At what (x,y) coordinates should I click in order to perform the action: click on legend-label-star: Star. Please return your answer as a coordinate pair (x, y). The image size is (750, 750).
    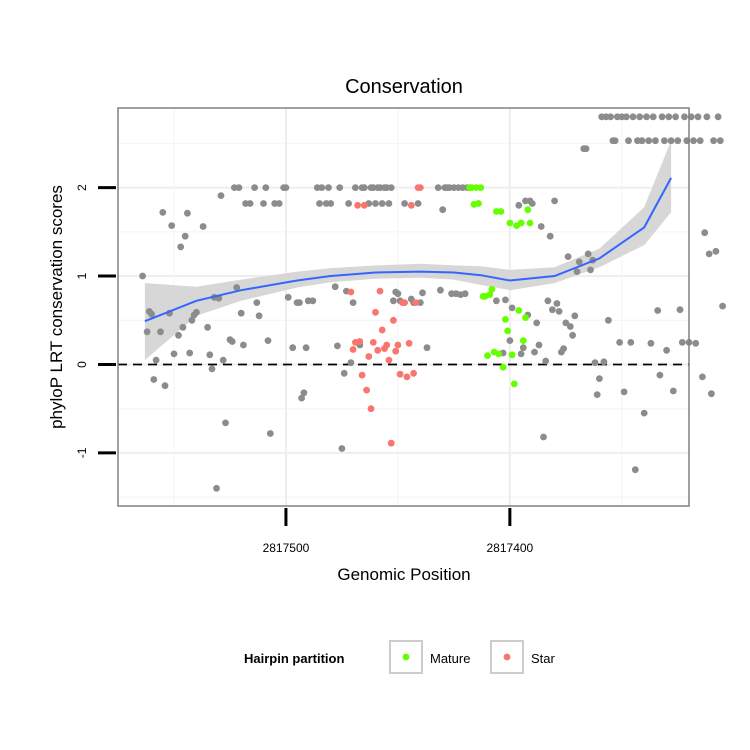
    Looking at the image, I should click on (543, 658).